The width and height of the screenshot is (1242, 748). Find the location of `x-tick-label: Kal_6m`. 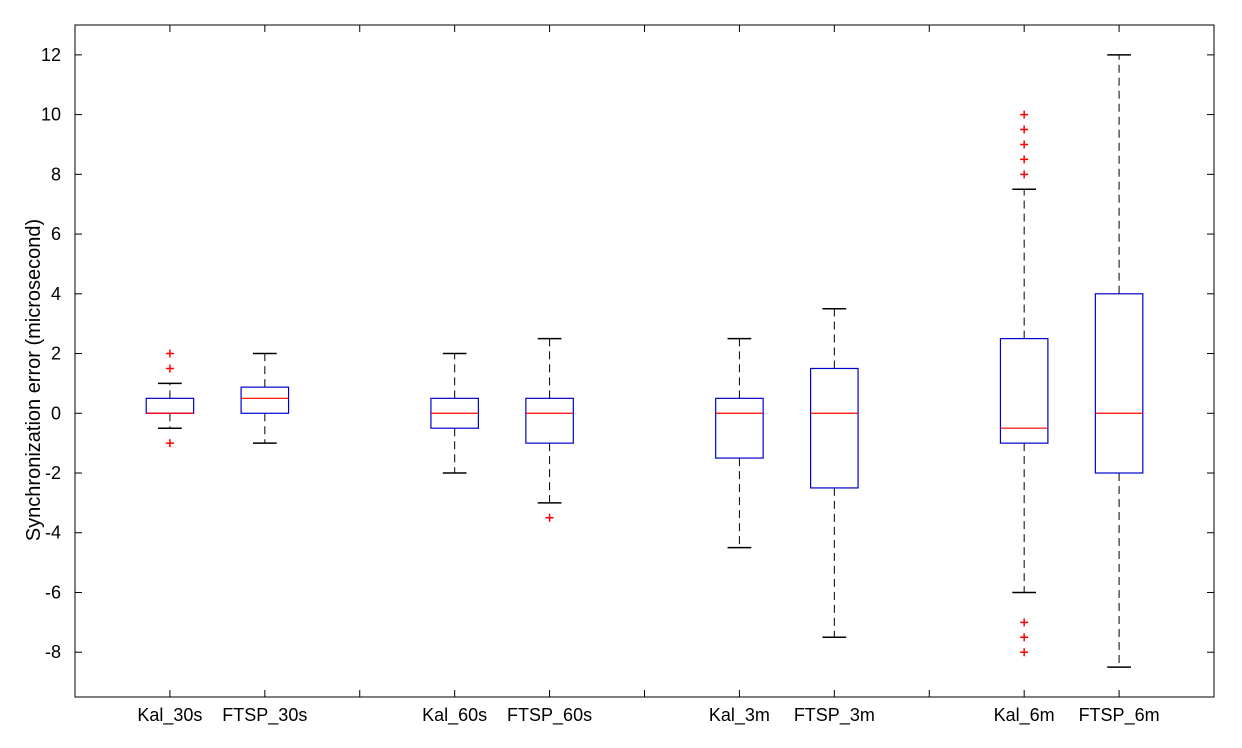

x-tick-label: Kal_6m is located at coordinates (1024, 715).